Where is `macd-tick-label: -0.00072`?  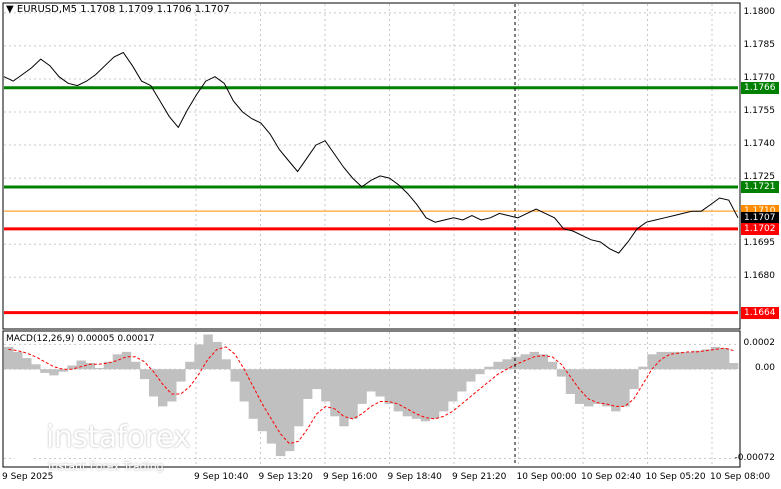
macd-tick-label: -0.00072 is located at coordinates (754, 457).